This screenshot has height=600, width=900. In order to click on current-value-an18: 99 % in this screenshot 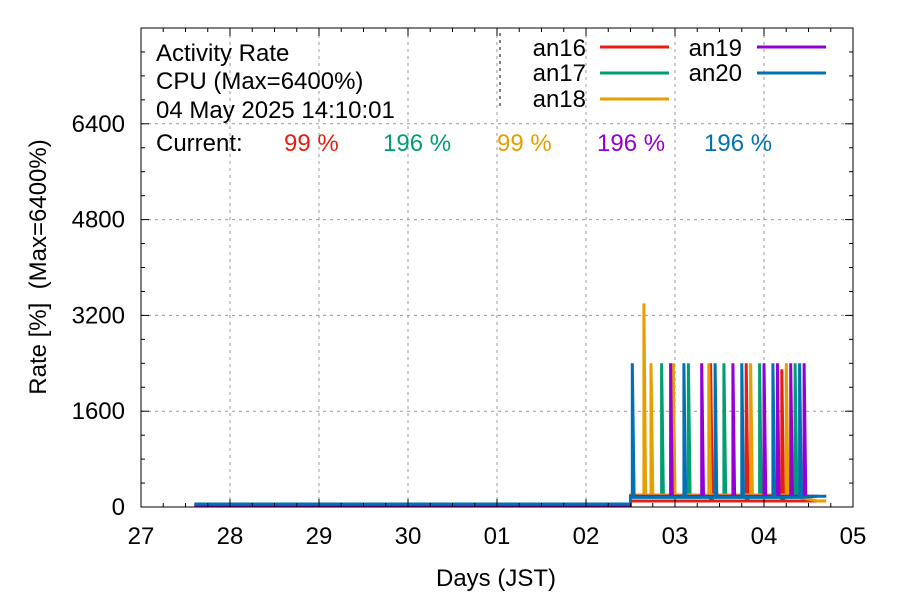, I will do `click(524, 143)`.